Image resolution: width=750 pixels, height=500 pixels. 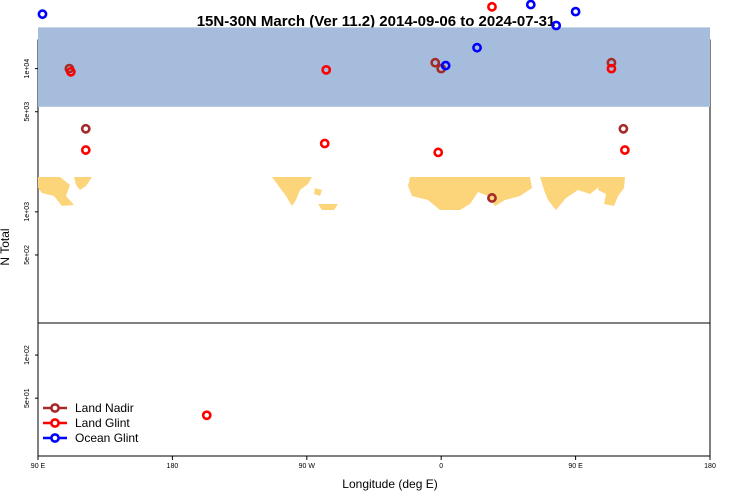 I want to click on x-axis: 90 E 180 90 W 0 90 E 180, so click(x=373, y=463).